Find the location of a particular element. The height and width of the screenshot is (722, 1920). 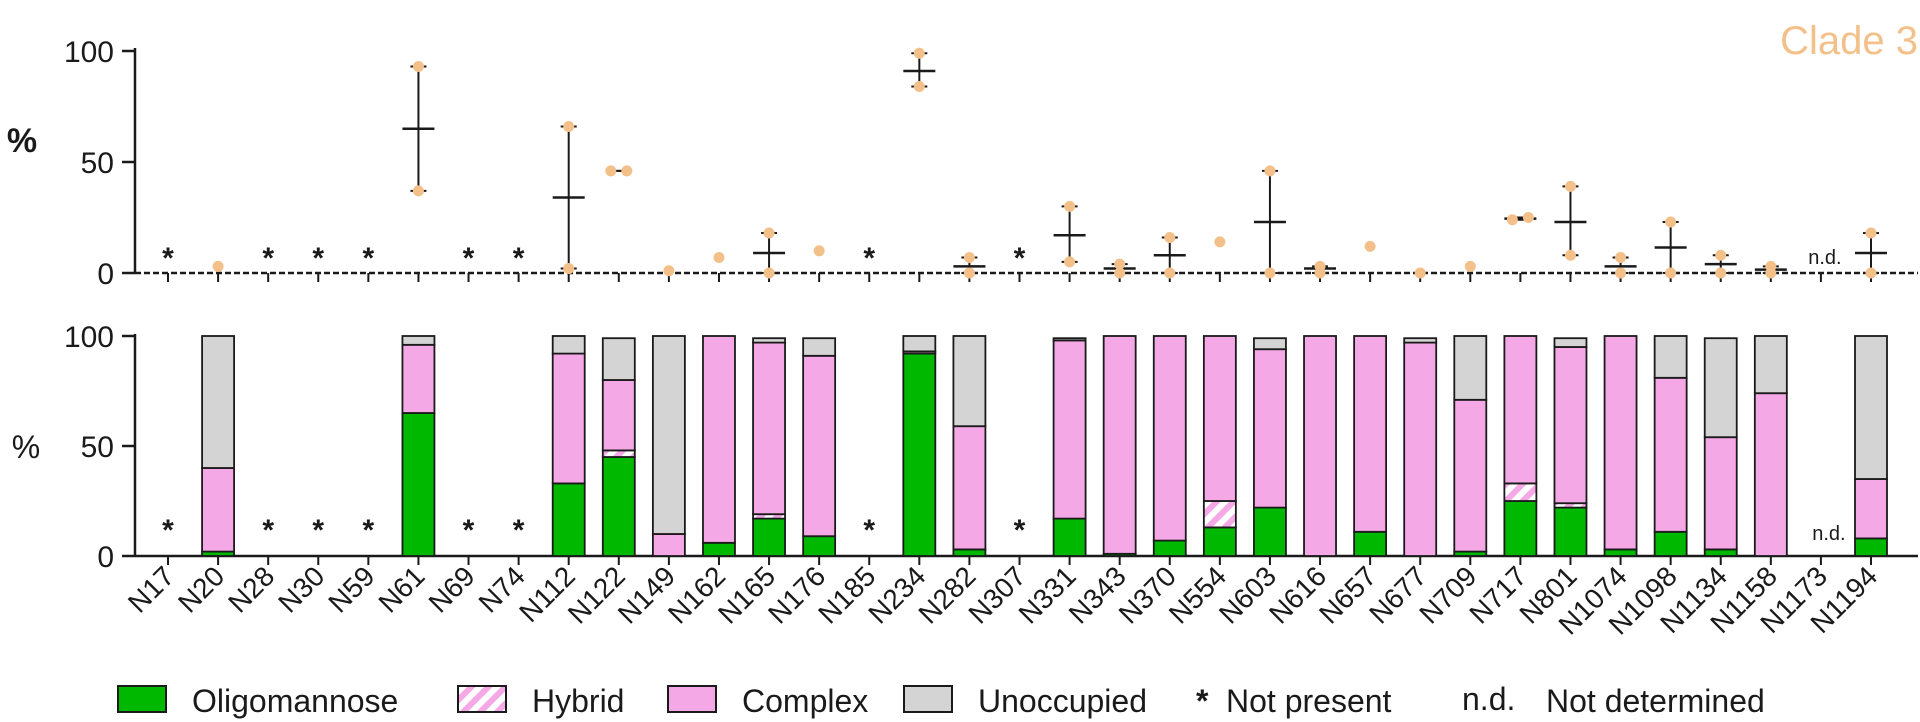

bar-oligomannose-N165 is located at coordinates (769, 537).